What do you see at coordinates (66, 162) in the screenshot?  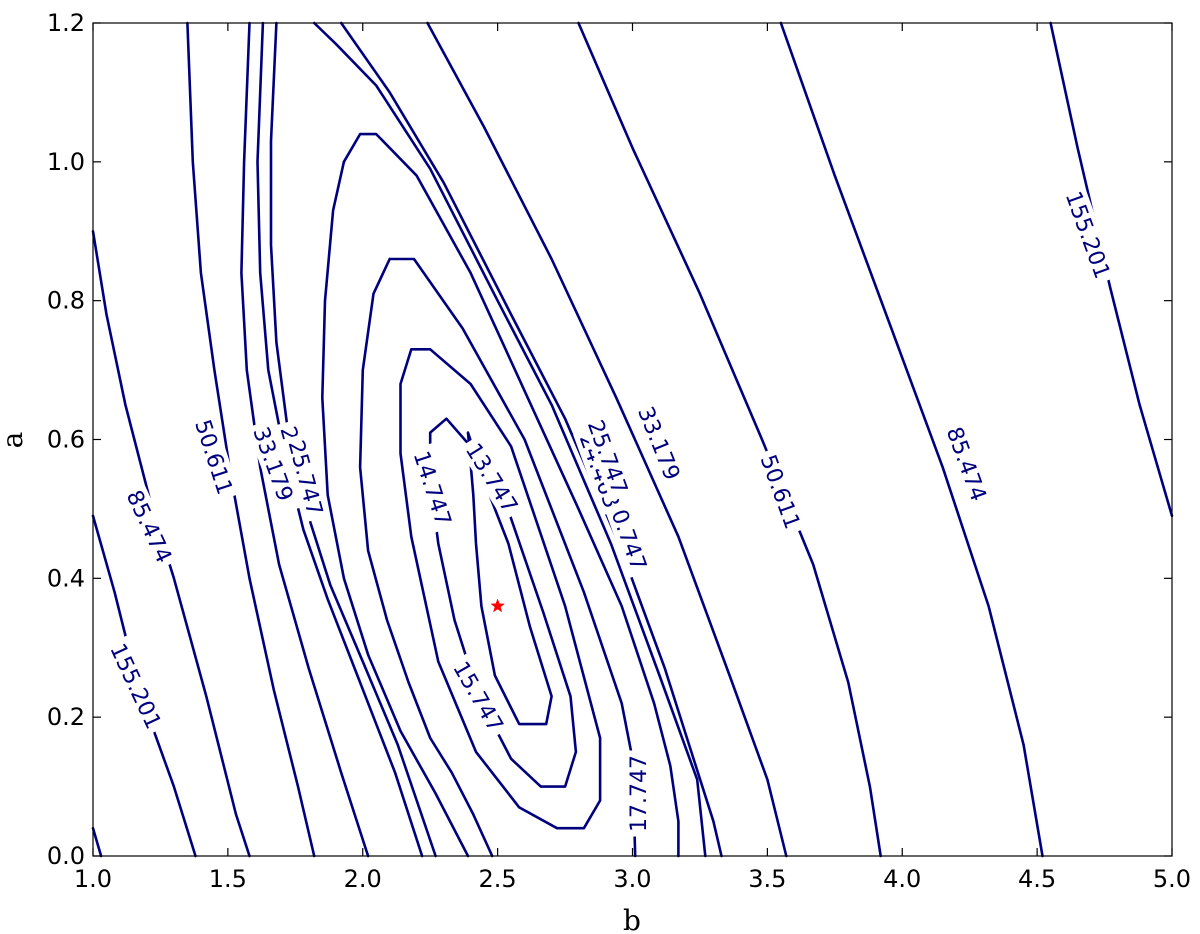 I see `y-tick-label: 1.0` at bounding box center [66, 162].